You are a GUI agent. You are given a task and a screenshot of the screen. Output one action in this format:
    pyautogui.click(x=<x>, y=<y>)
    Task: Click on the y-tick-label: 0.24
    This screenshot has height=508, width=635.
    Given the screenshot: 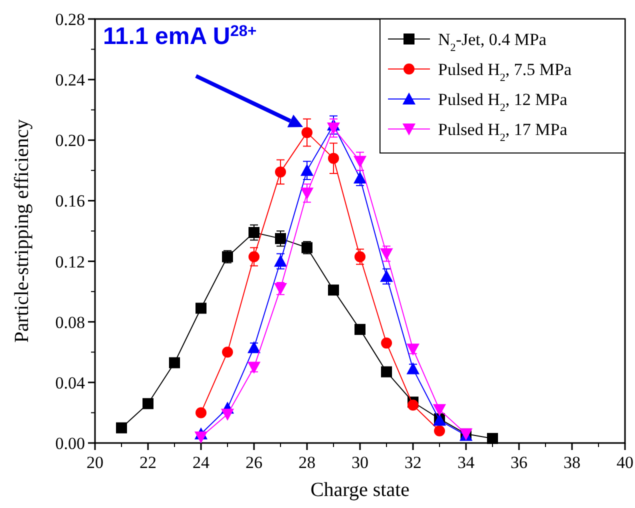 What is the action you would take?
    pyautogui.click(x=70, y=80)
    